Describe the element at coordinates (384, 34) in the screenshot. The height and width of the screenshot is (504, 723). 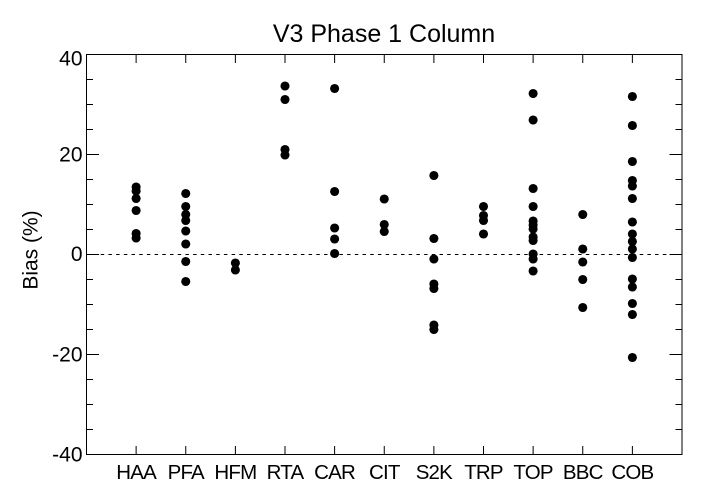
I see `svg-text: V3 Phase 1 Column` at that location.